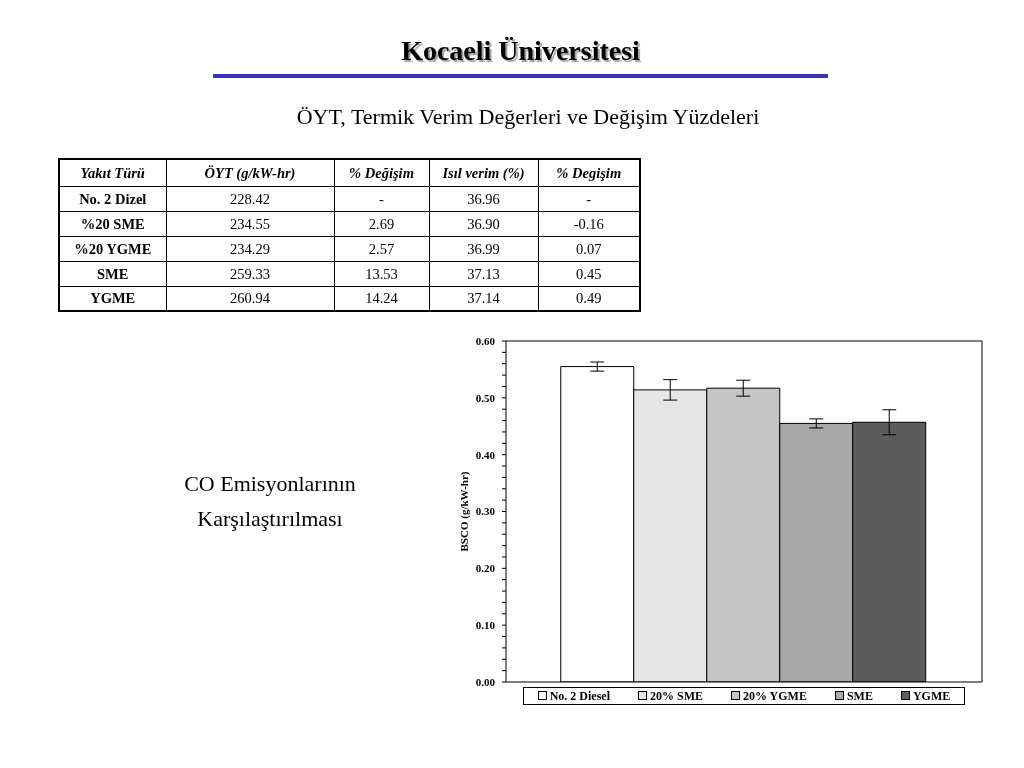  Describe the element at coordinates (589, 273) in the screenshot. I see `data-label: 0.45` at that location.